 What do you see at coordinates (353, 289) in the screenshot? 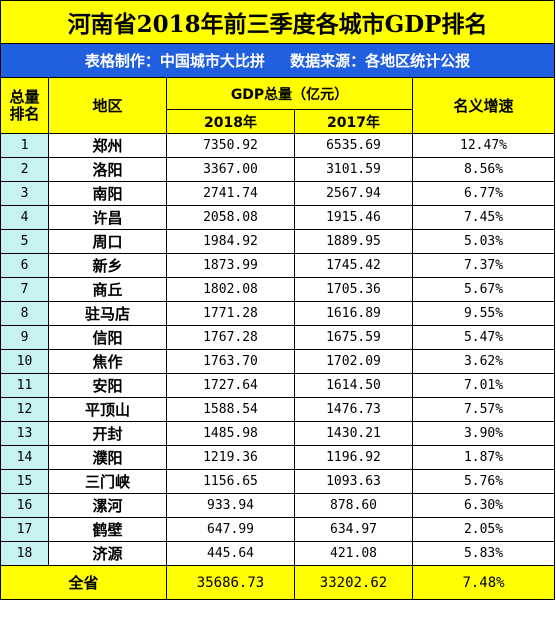
I see `gdp-2017-cell: 1705.36` at bounding box center [353, 289].